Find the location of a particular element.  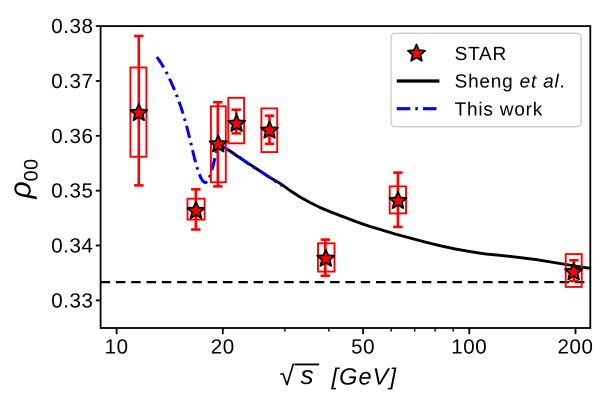

svg-text: 0.35 is located at coordinates (72, 191).